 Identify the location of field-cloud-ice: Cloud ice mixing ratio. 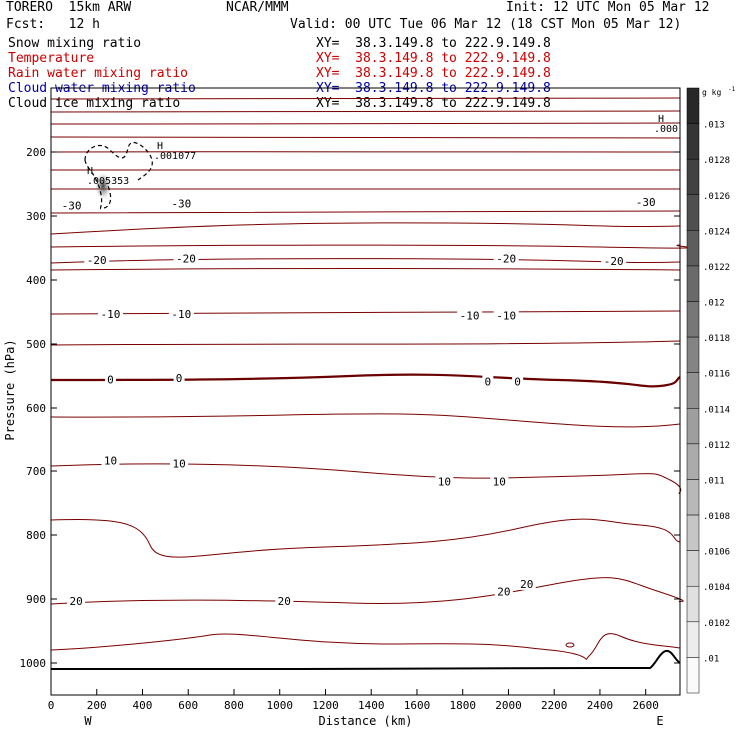
(94, 103).